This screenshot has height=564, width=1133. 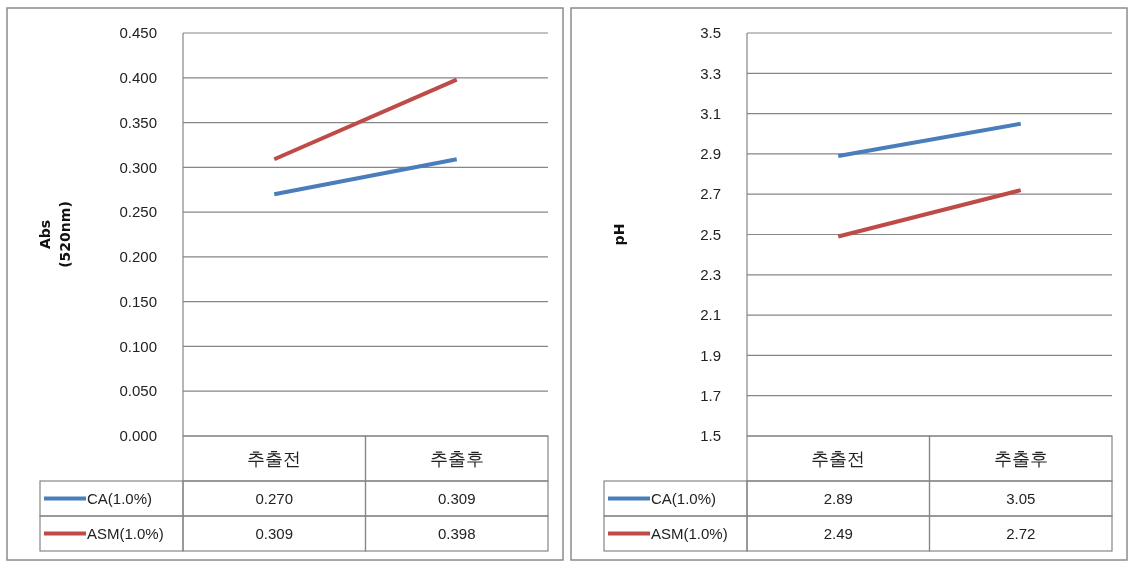 What do you see at coordinates (710, 154) in the screenshot?
I see `y-tick-label: 2.9` at bounding box center [710, 154].